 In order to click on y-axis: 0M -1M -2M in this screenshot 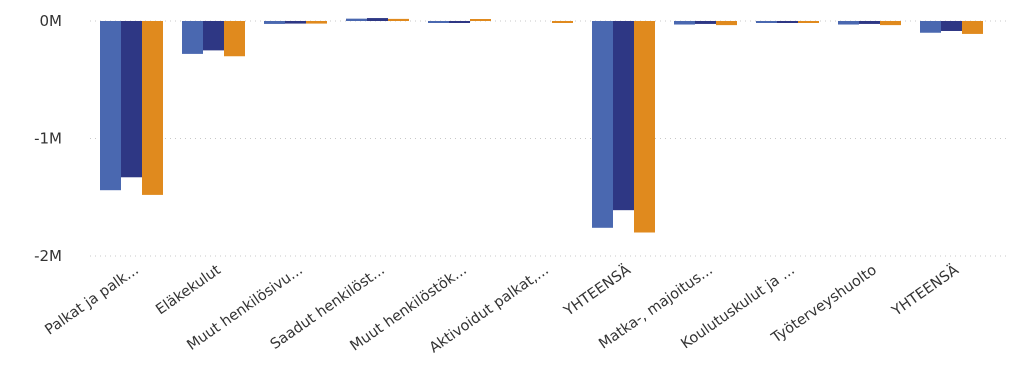, I will do `click(48, 138)`.